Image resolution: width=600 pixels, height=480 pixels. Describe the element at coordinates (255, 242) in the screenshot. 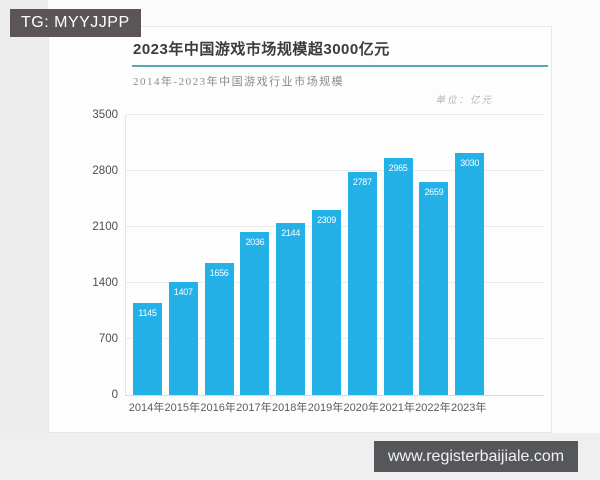

I see `bar-value-label: 2036` at that location.